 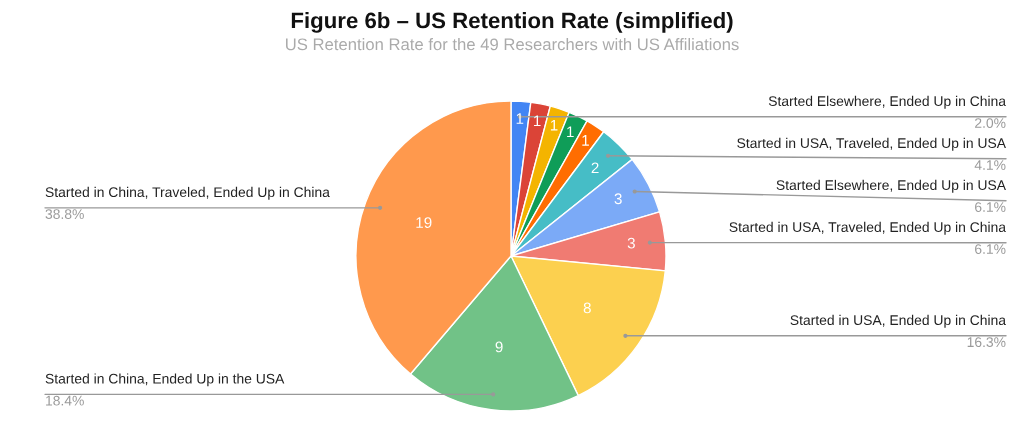 What do you see at coordinates (868, 228) in the screenshot?
I see `slice-label: Started in USA, Traveled, Ended Up in China` at bounding box center [868, 228].